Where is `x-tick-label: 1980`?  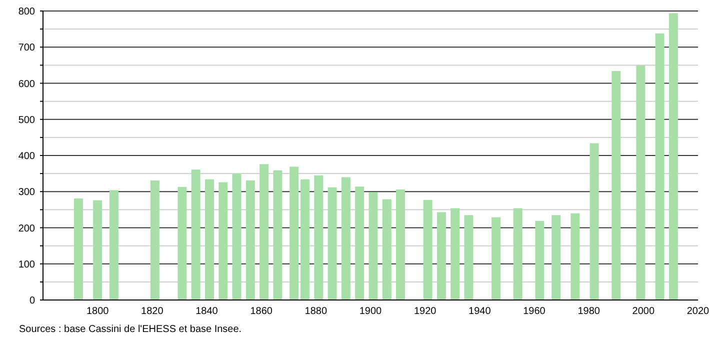 x-tick-label: 1980 is located at coordinates (589, 311).